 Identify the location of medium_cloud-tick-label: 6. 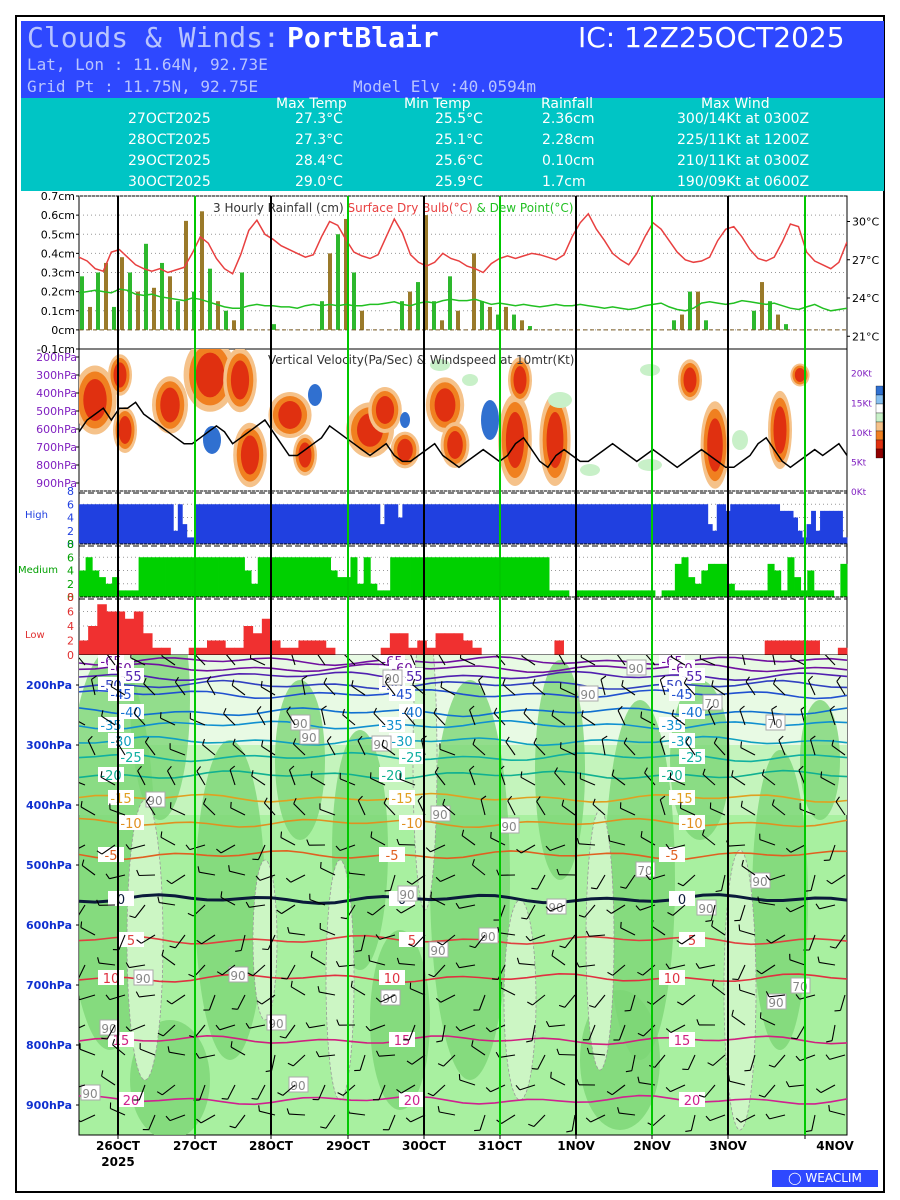
(70, 557).